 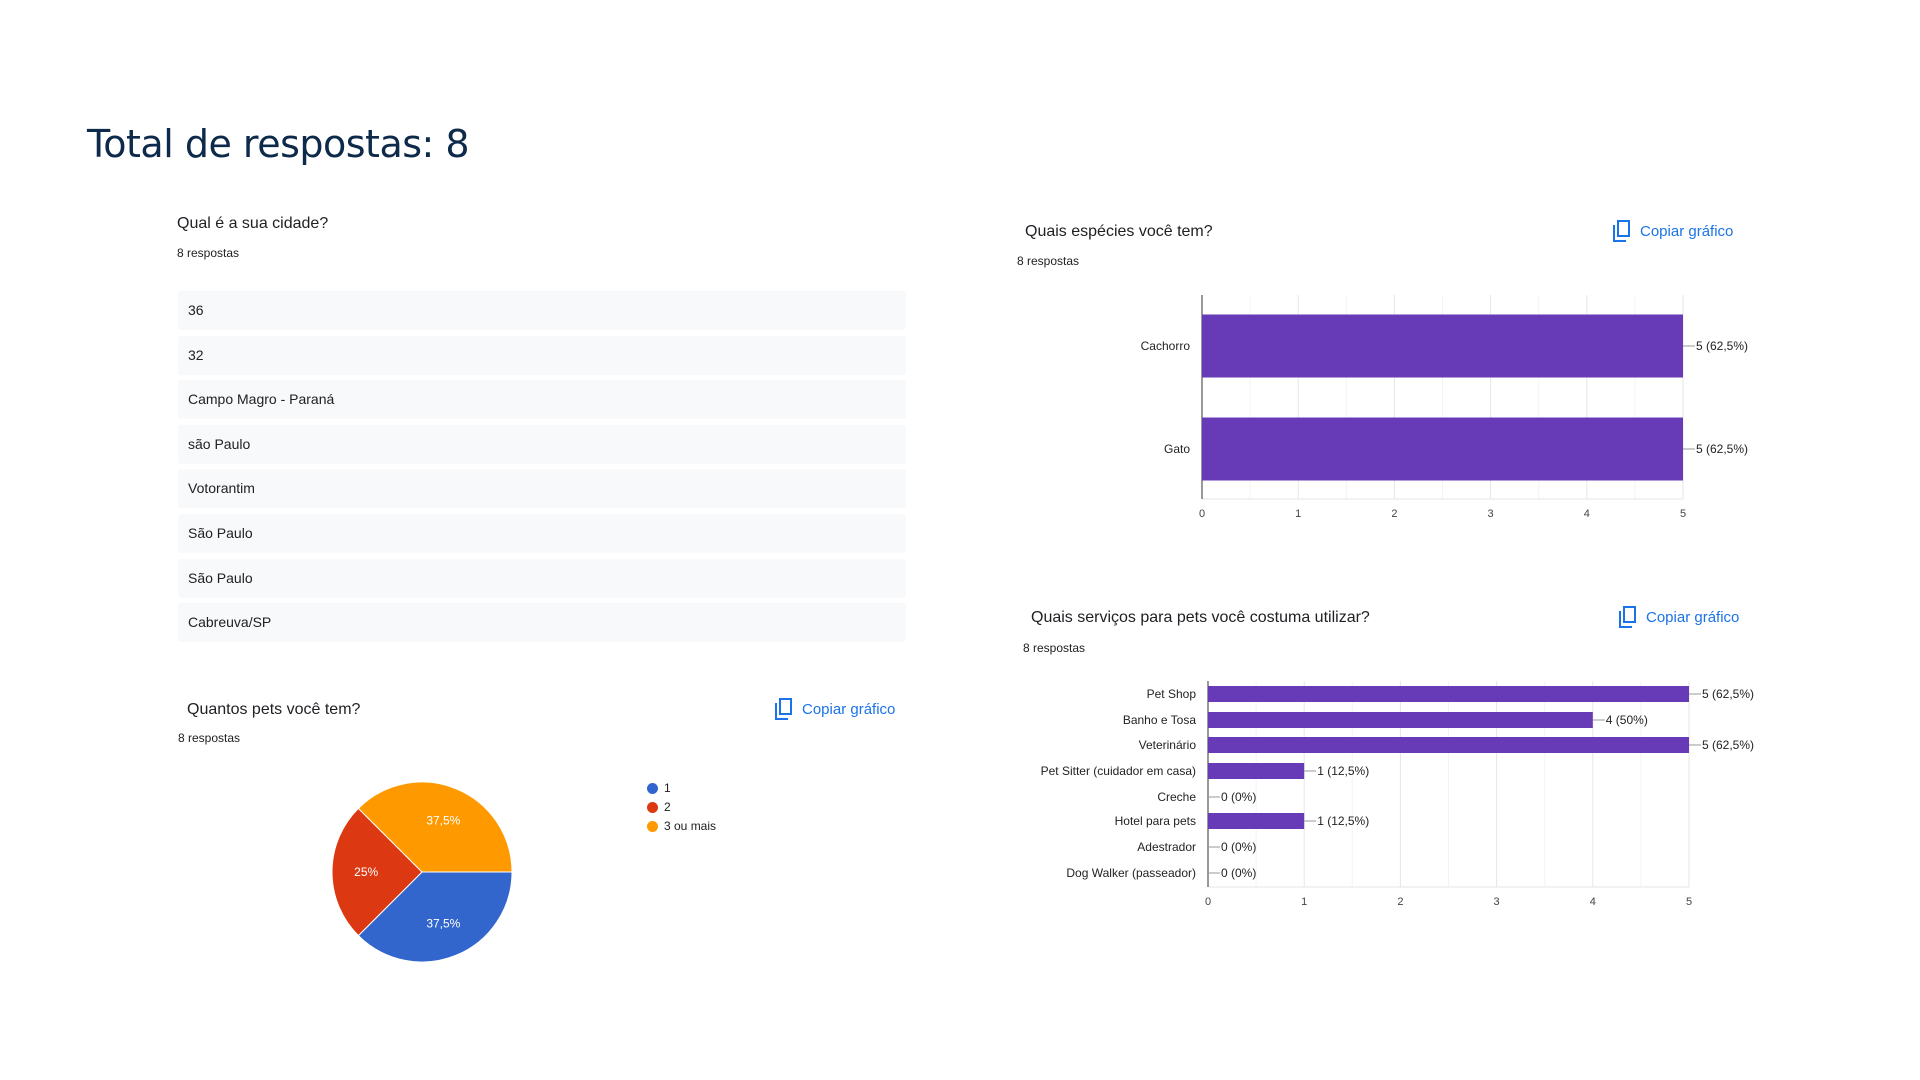 What do you see at coordinates (542, 623) in the screenshot?
I see `city-answer-row: Cabreuva/SP` at bounding box center [542, 623].